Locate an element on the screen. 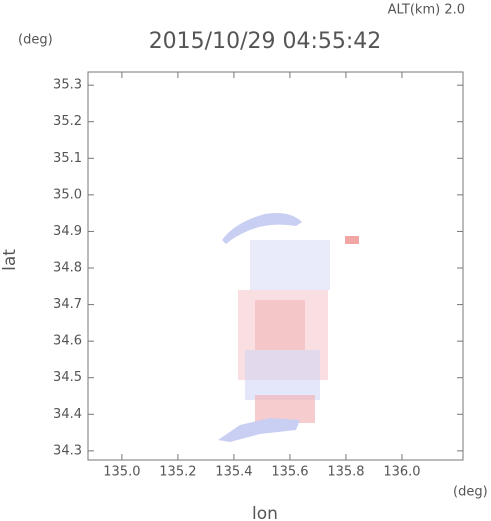  x-tick-label: 135.4 is located at coordinates (233, 472).